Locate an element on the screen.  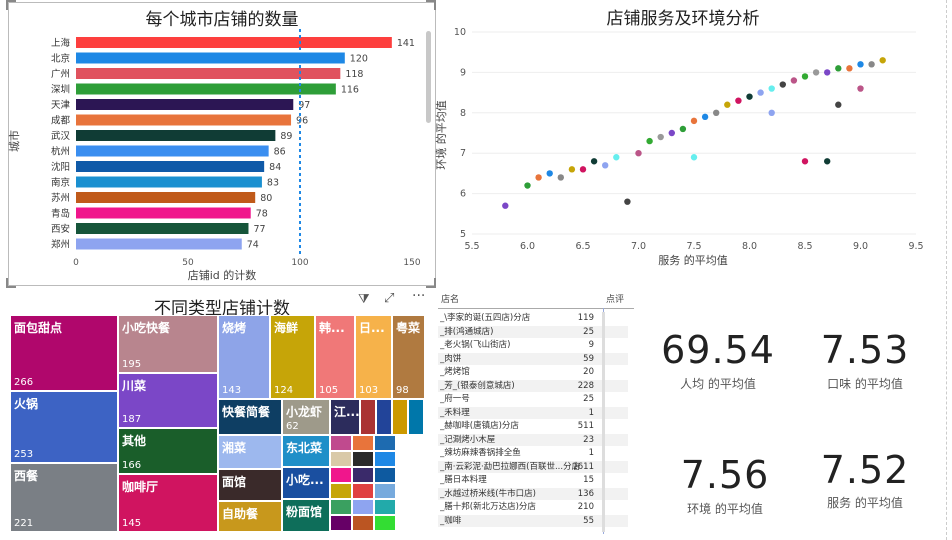
table-row: _膳日本料理 15 is located at coordinates (533, 480).